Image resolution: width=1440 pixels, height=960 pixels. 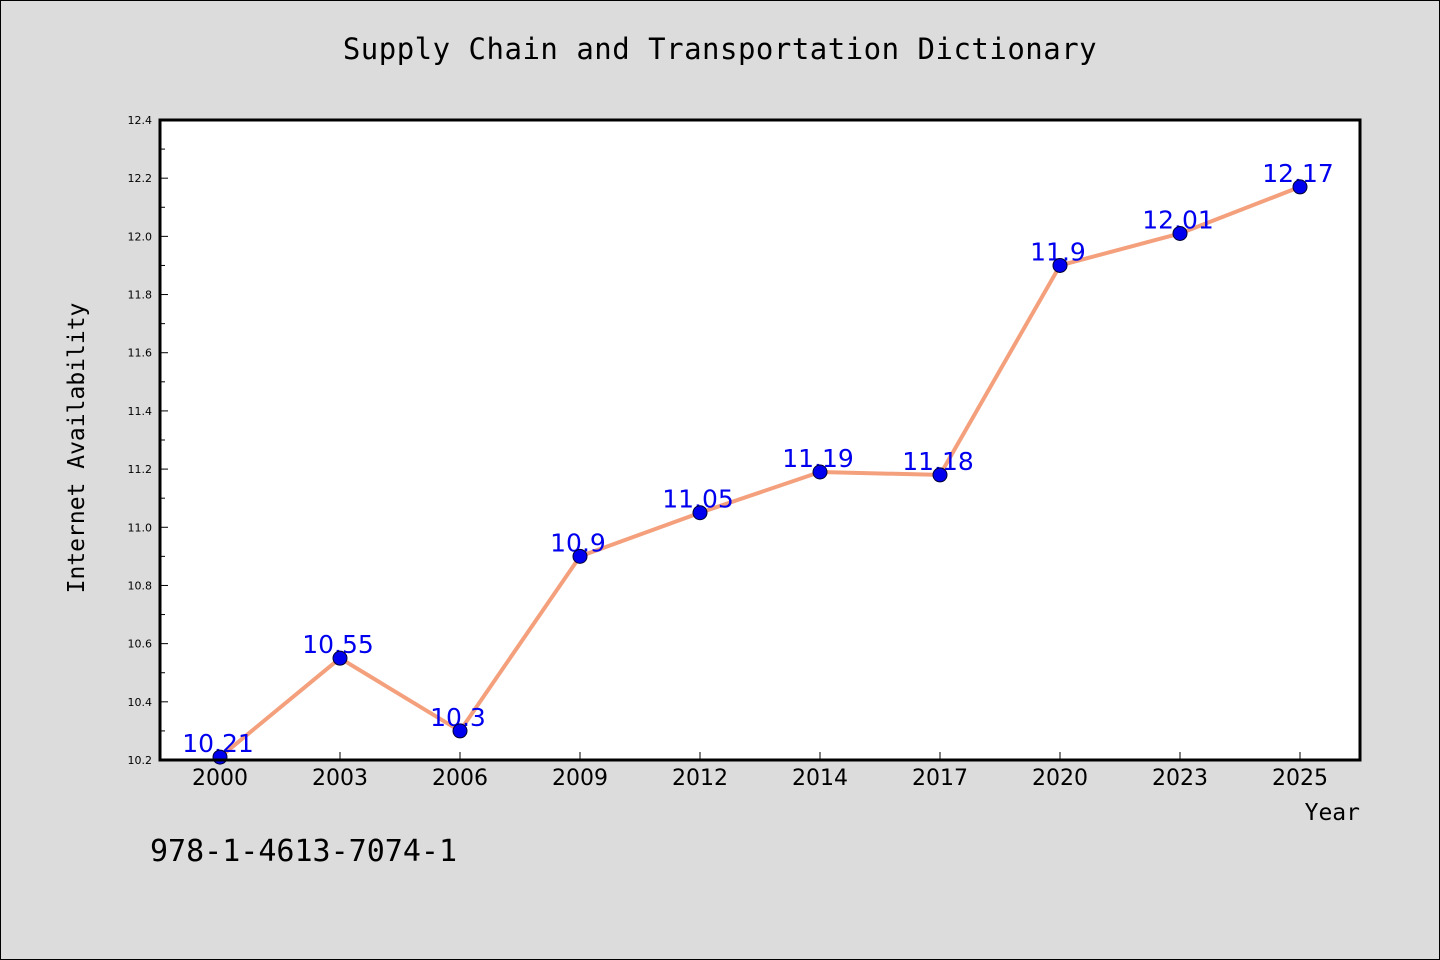 What do you see at coordinates (460, 778) in the screenshot?
I see `x-tick-label: 2006` at bounding box center [460, 778].